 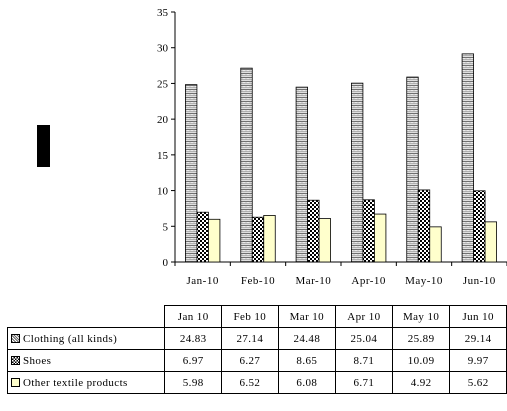 What do you see at coordinates (166, 227) in the screenshot?
I see `y-tick-label: 5` at bounding box center [166, 227].